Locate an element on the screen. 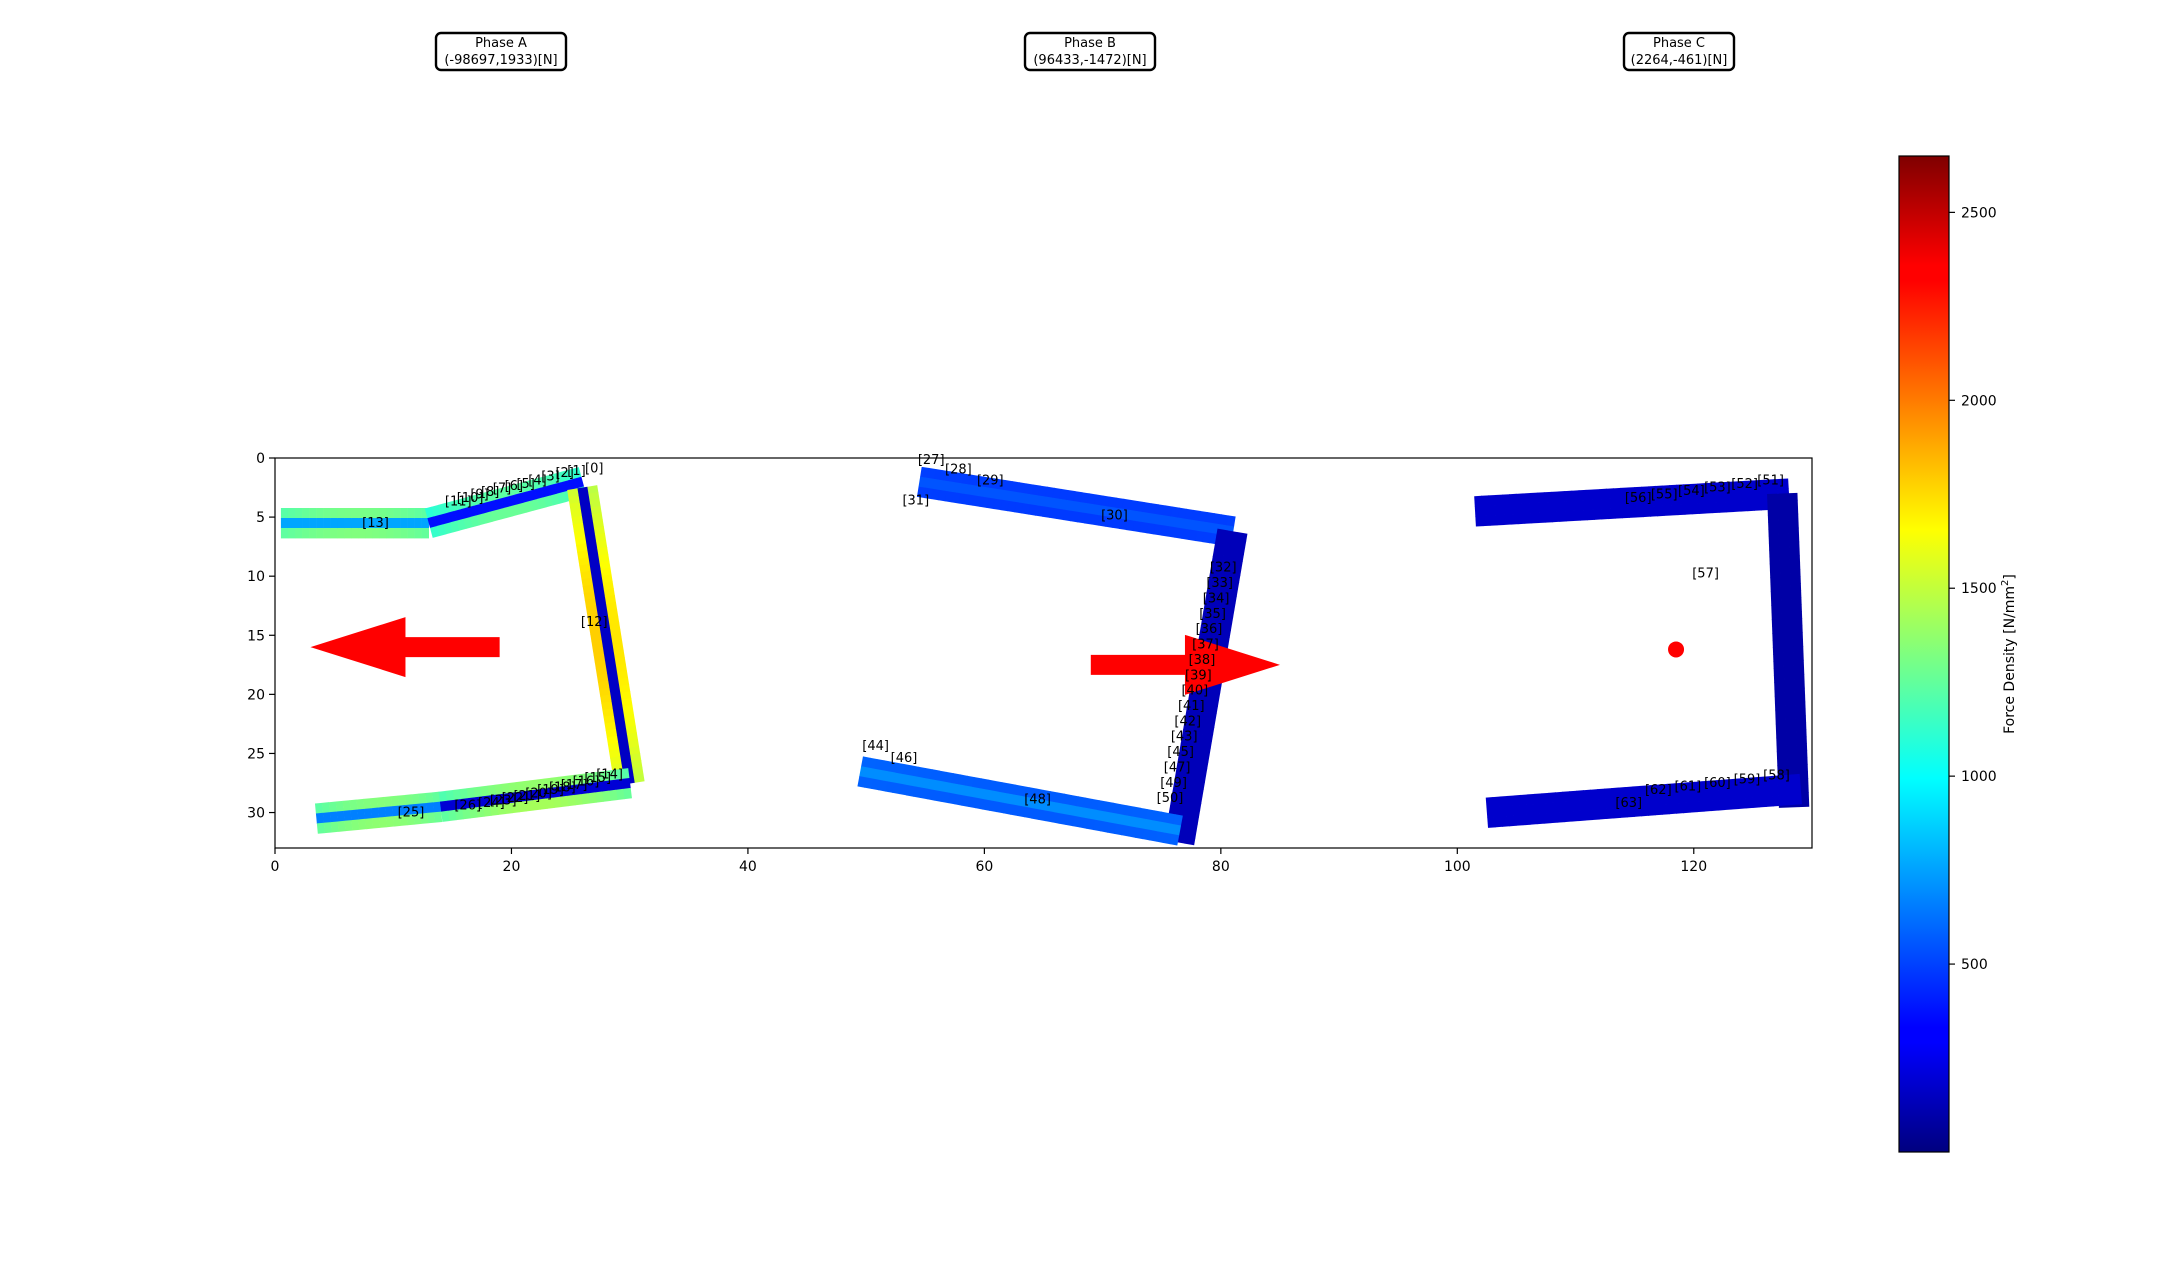 Image resolution: width=2180 pixels, height=1284 pixels. point-label: [17] is located at coordinates (574, 785).